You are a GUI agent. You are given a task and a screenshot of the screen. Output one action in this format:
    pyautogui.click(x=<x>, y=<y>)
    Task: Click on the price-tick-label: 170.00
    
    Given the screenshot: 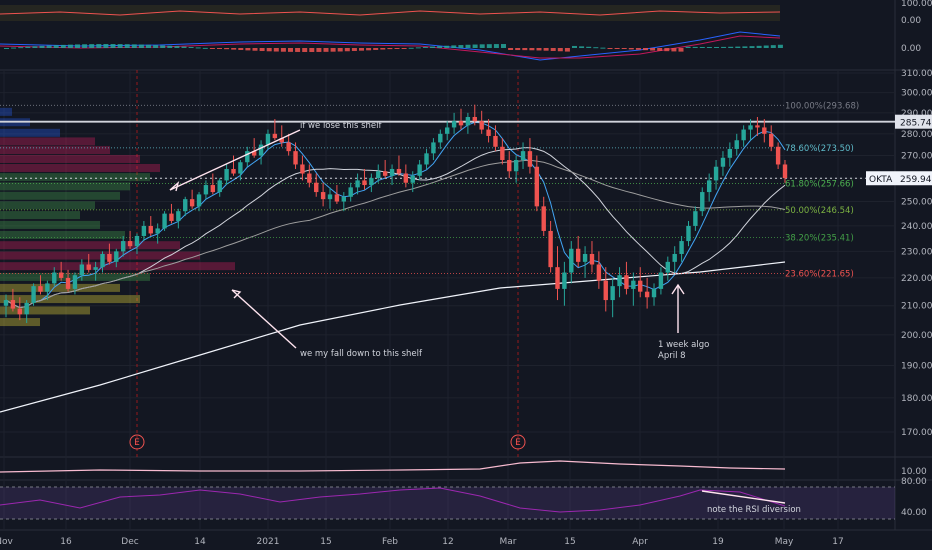 What is the action you would take?
    pyautogui.click(x=916, y=433)
    